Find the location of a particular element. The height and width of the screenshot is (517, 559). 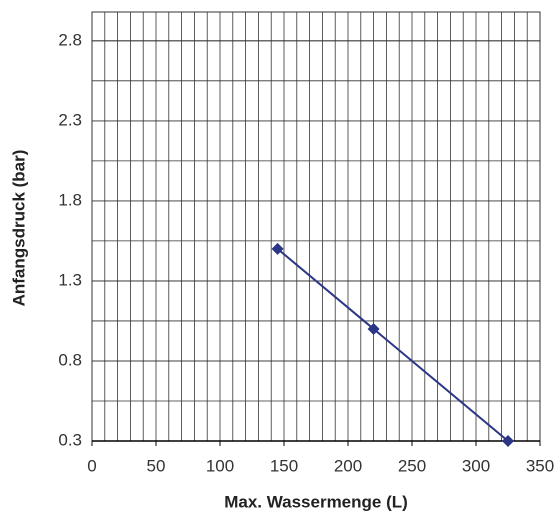

x-tick-label: 200 is located at coordinates (348, 465).